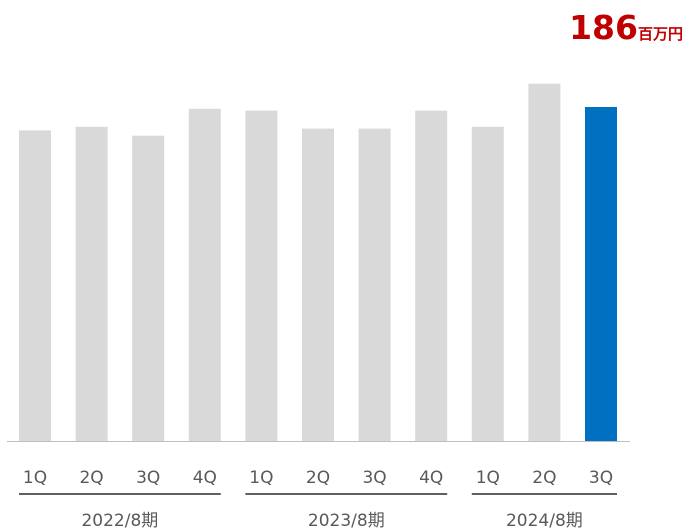  I want to click on tick-label-6: 2Q, so click(318, 478).